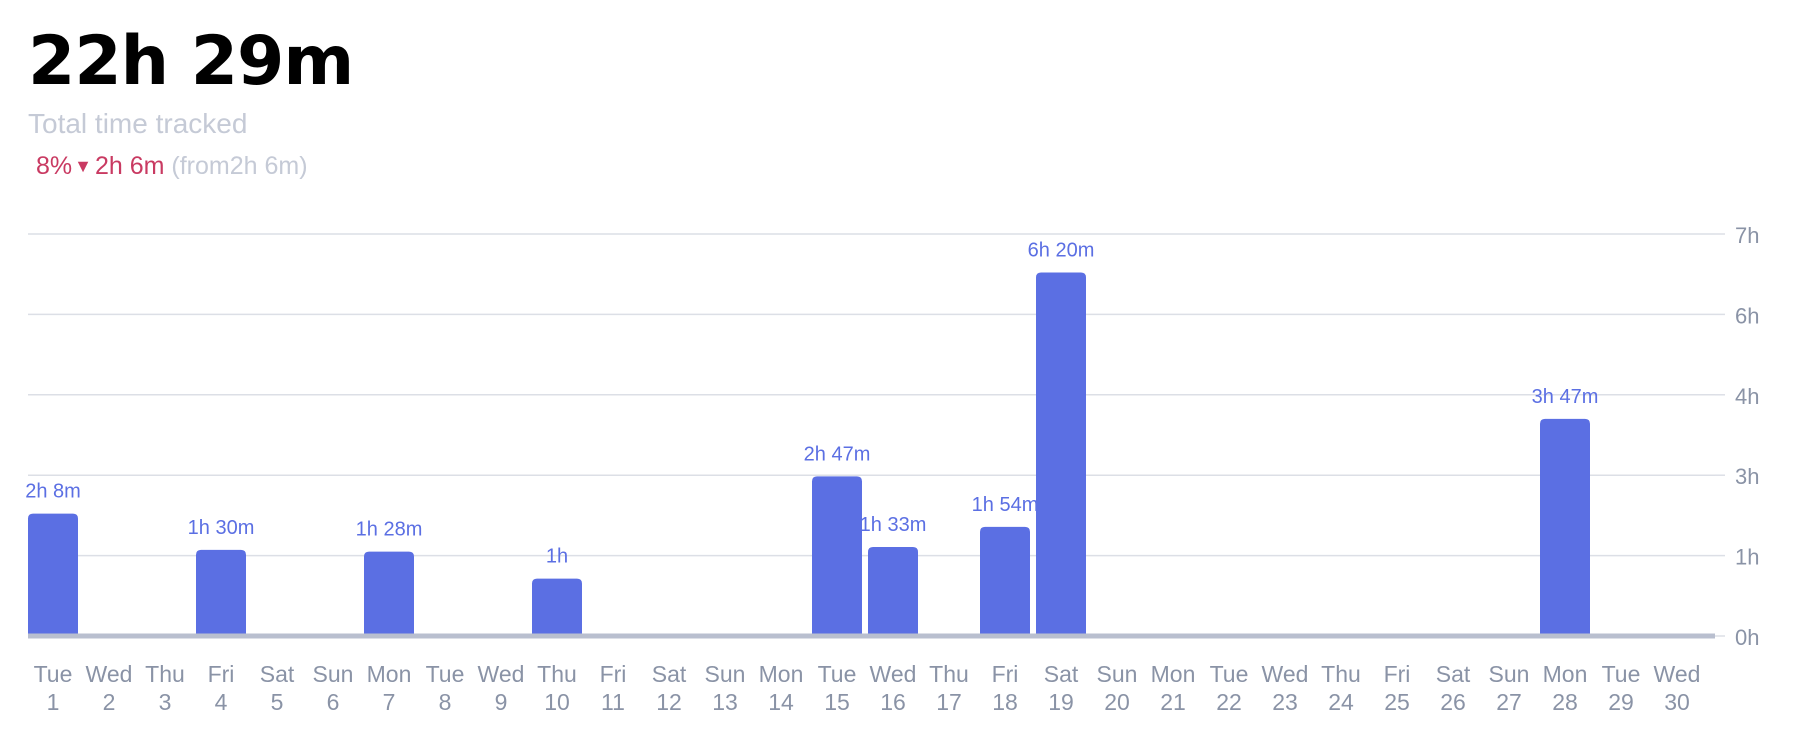 The width and height of the screenshot is (1796, 734). What do you see at coordinates (1677, 702) in the screenshot?
I see `x-tick-day: 30` at bounding box center [1677, 702].